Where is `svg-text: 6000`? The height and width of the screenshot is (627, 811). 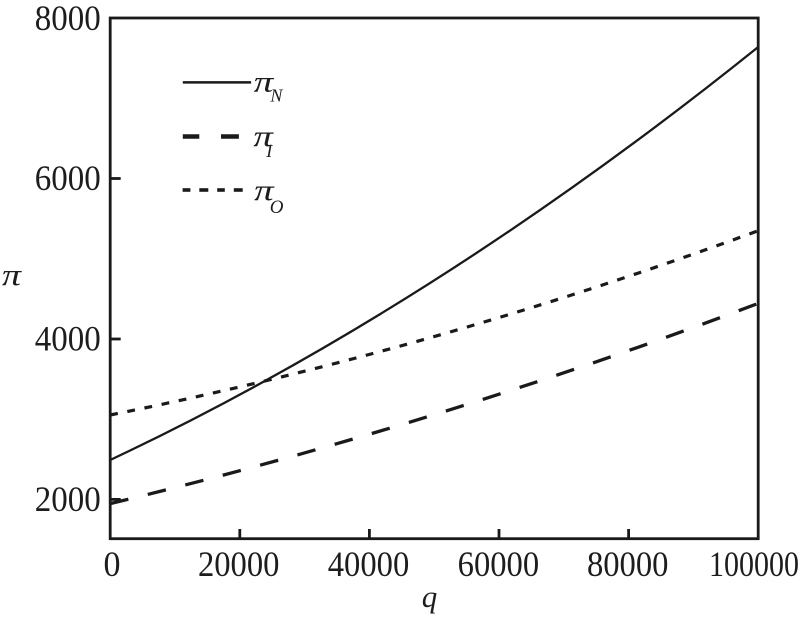
svg-text: 6000 is located at coordinates (68, 178).